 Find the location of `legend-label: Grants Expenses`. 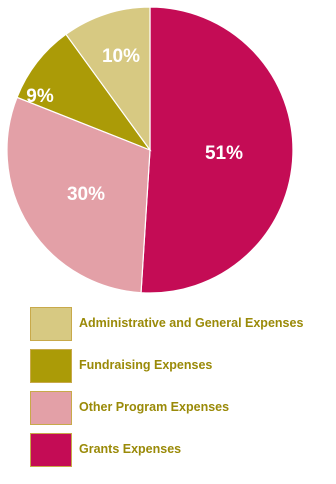

legend-label: Grants Expenses is located at coordinates (130, 449).